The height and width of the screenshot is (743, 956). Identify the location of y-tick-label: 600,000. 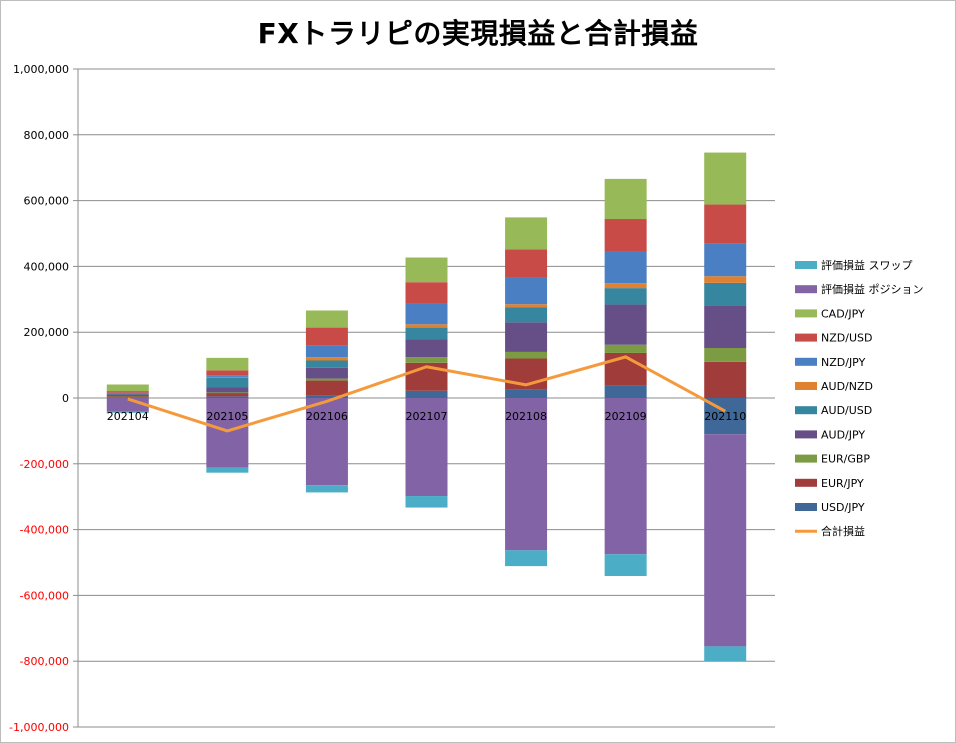
(47, 201).